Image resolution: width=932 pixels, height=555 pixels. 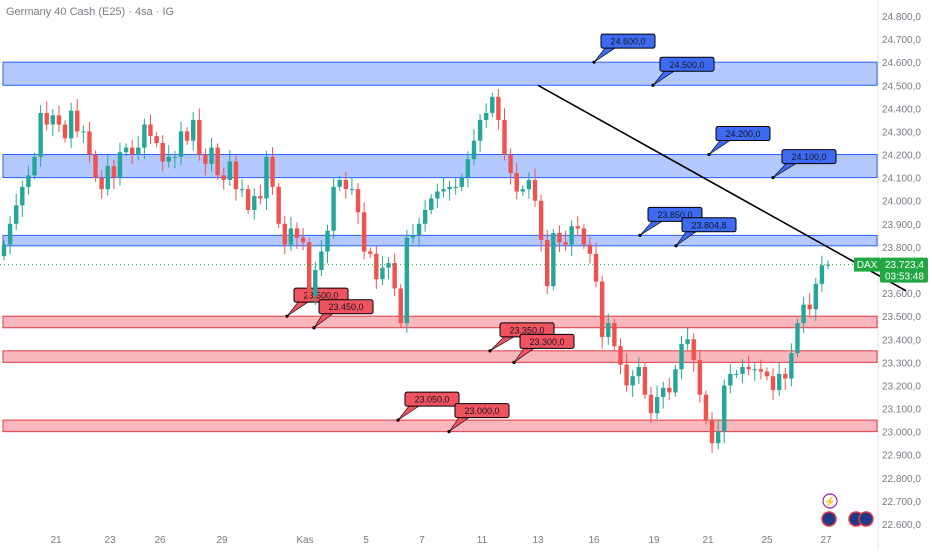 What do you see at coordinates (901, 317) in the screenshot?
I see `y-tick-label: 23.500,0` at bounding box center [901, 317].